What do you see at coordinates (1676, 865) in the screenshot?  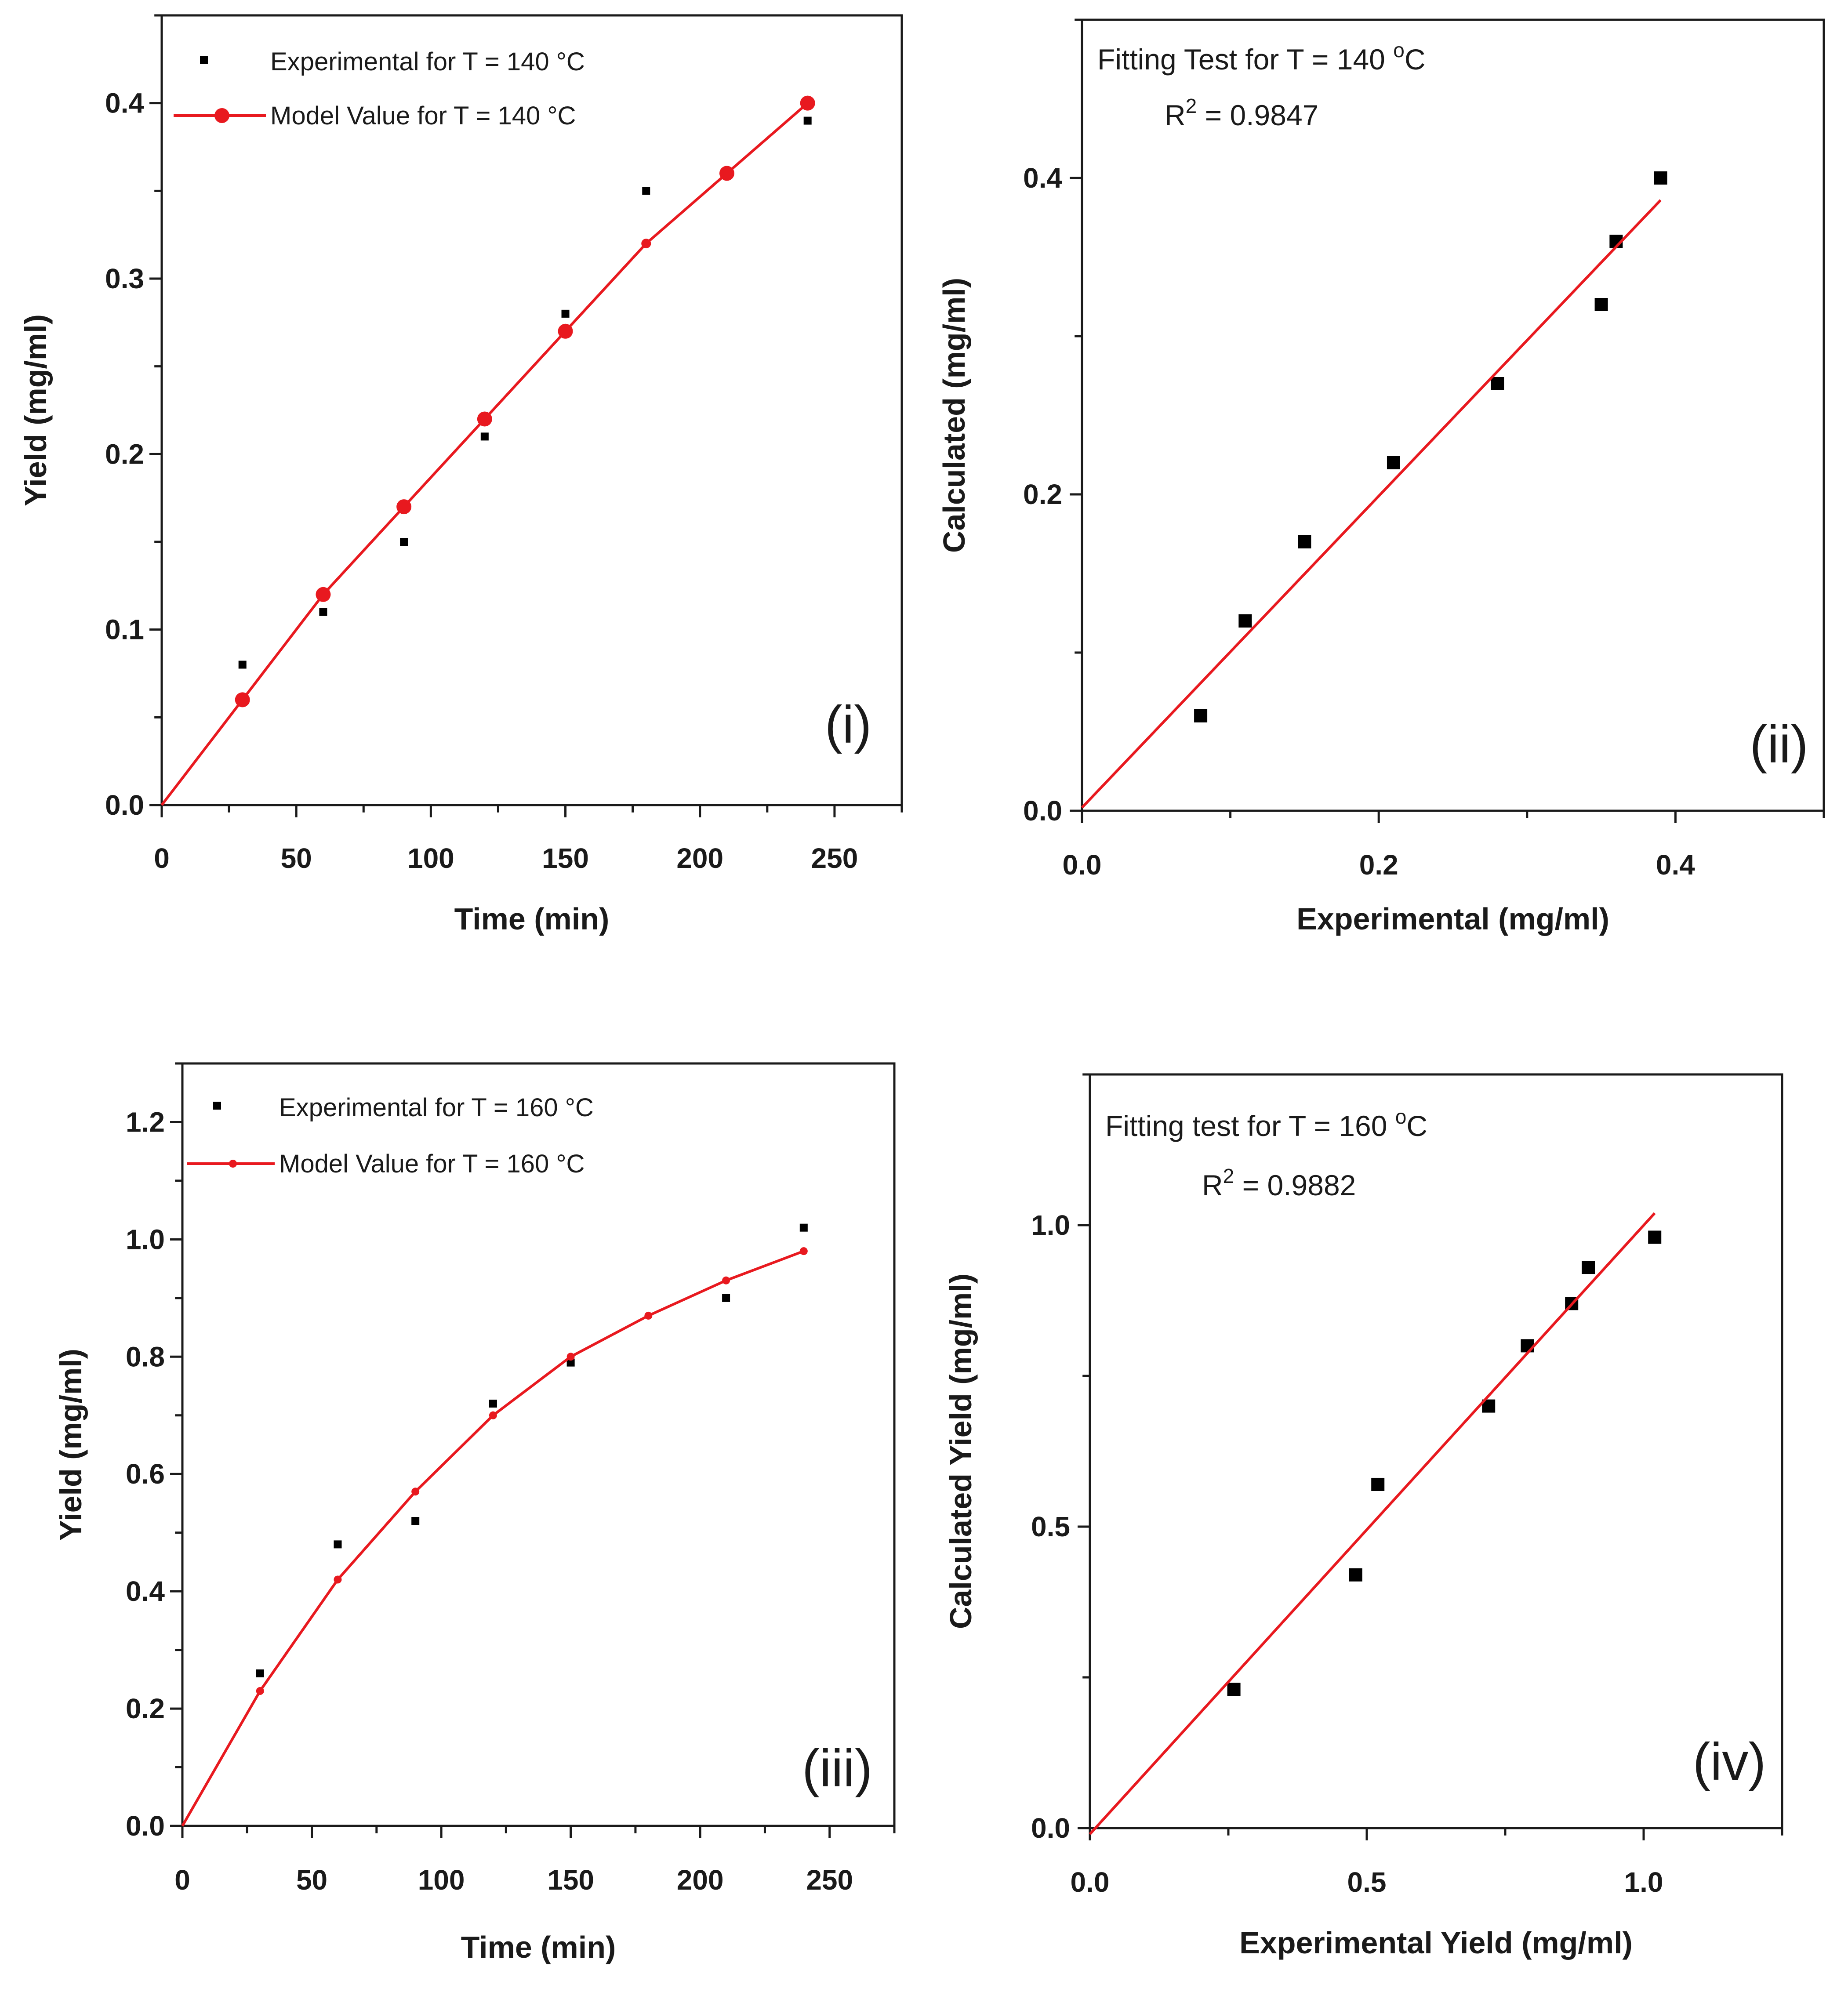 I see `x-tick-label: 0.4` at bounding box center [1676, 865].